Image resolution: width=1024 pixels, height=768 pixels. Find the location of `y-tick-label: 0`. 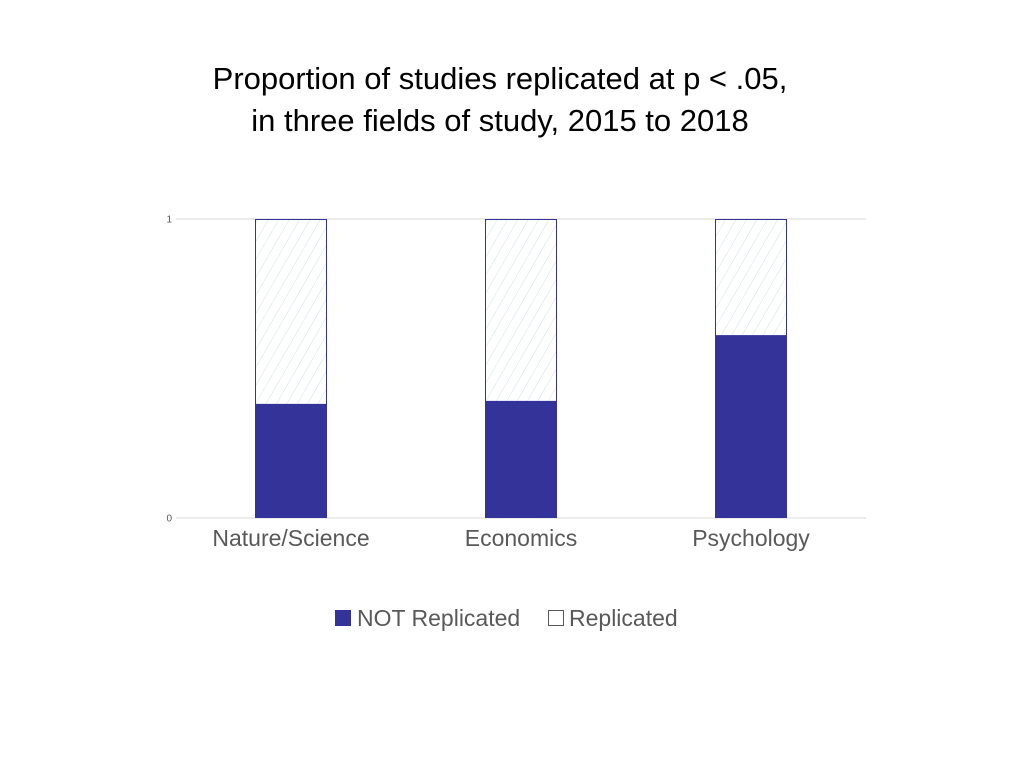

y-tick-label: 0 is located at coordinates (169, 519).